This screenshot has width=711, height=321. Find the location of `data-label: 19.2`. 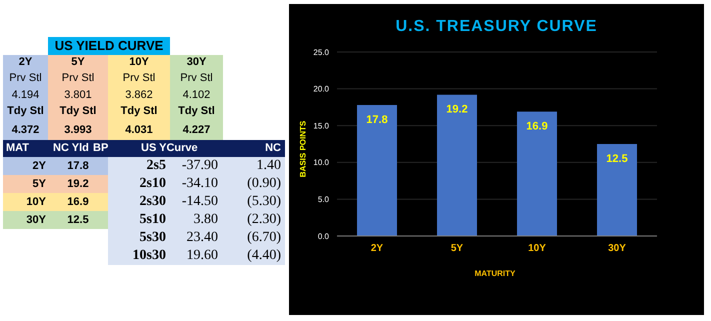

data-label: 19.2 is located at coordinates (457, 110).